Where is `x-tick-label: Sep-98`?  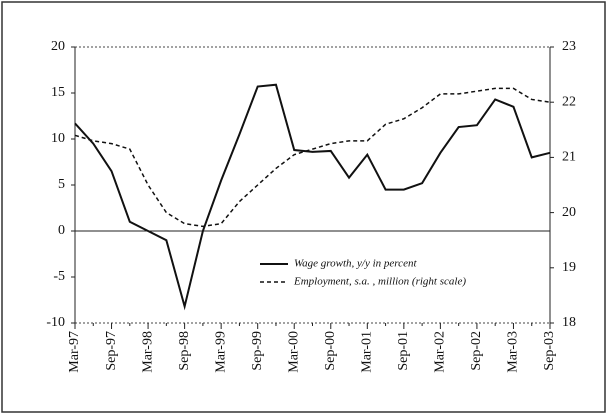
x-tick-label: Sep-98 is located at coordinates (184, 351).